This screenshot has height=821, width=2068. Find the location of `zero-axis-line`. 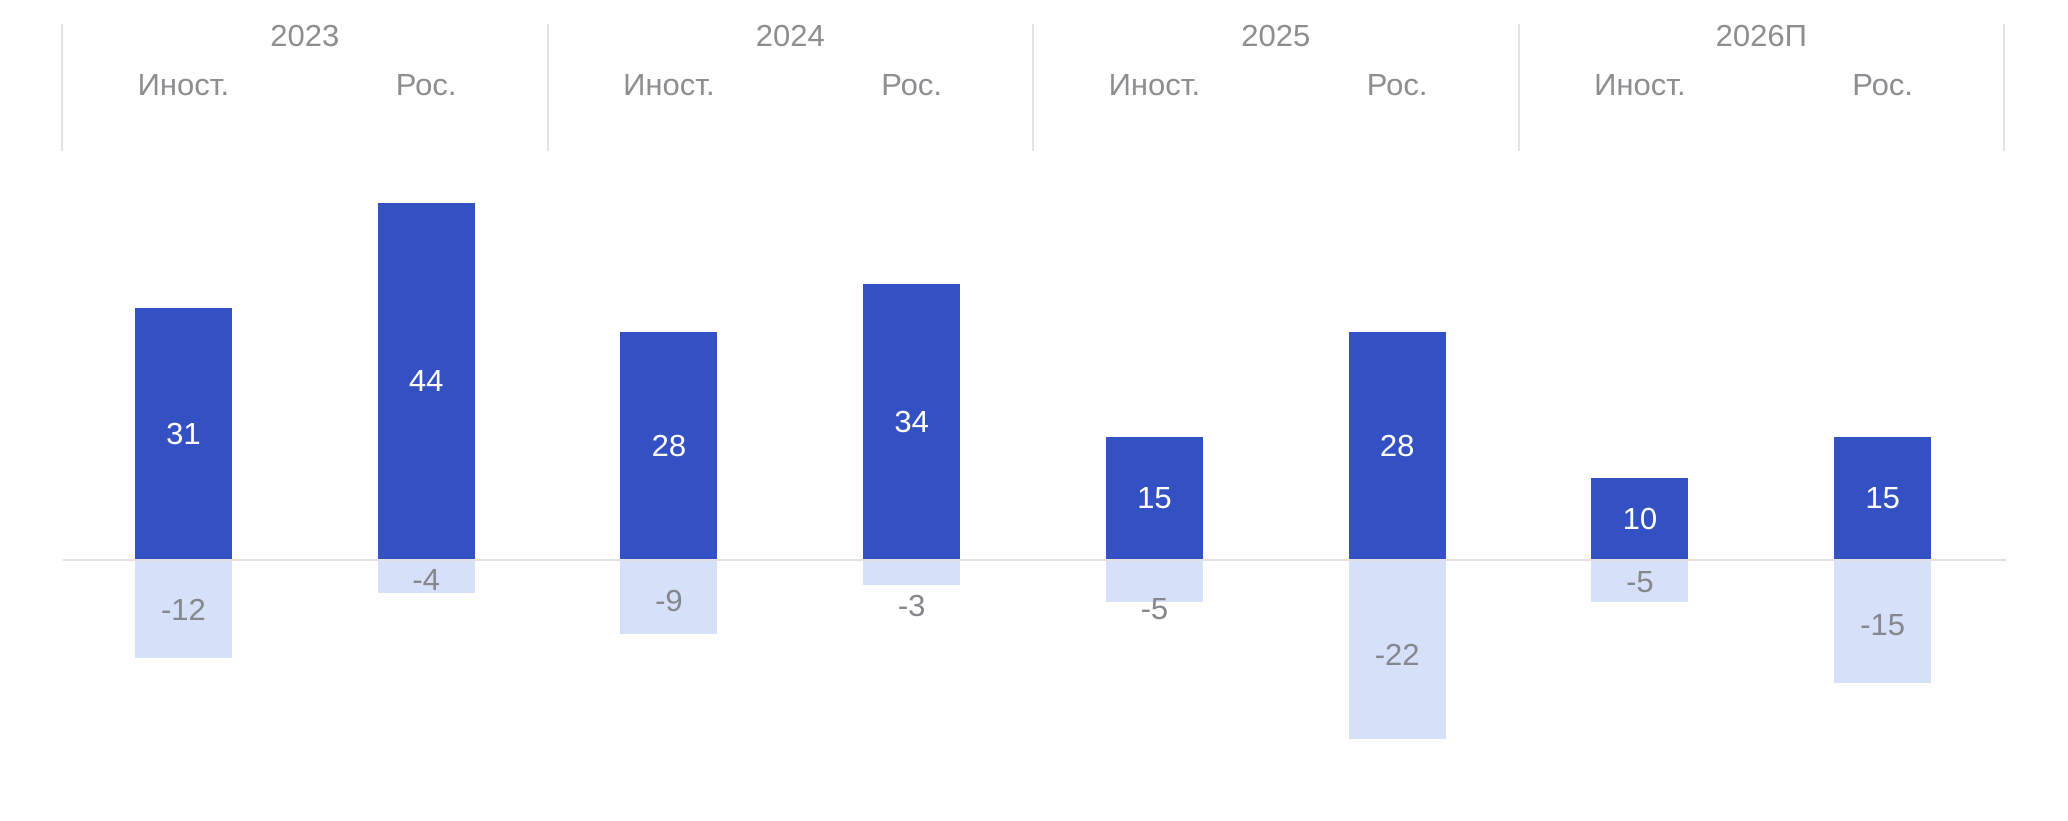

zero-axis-line is located at coordinates (1034, 560).